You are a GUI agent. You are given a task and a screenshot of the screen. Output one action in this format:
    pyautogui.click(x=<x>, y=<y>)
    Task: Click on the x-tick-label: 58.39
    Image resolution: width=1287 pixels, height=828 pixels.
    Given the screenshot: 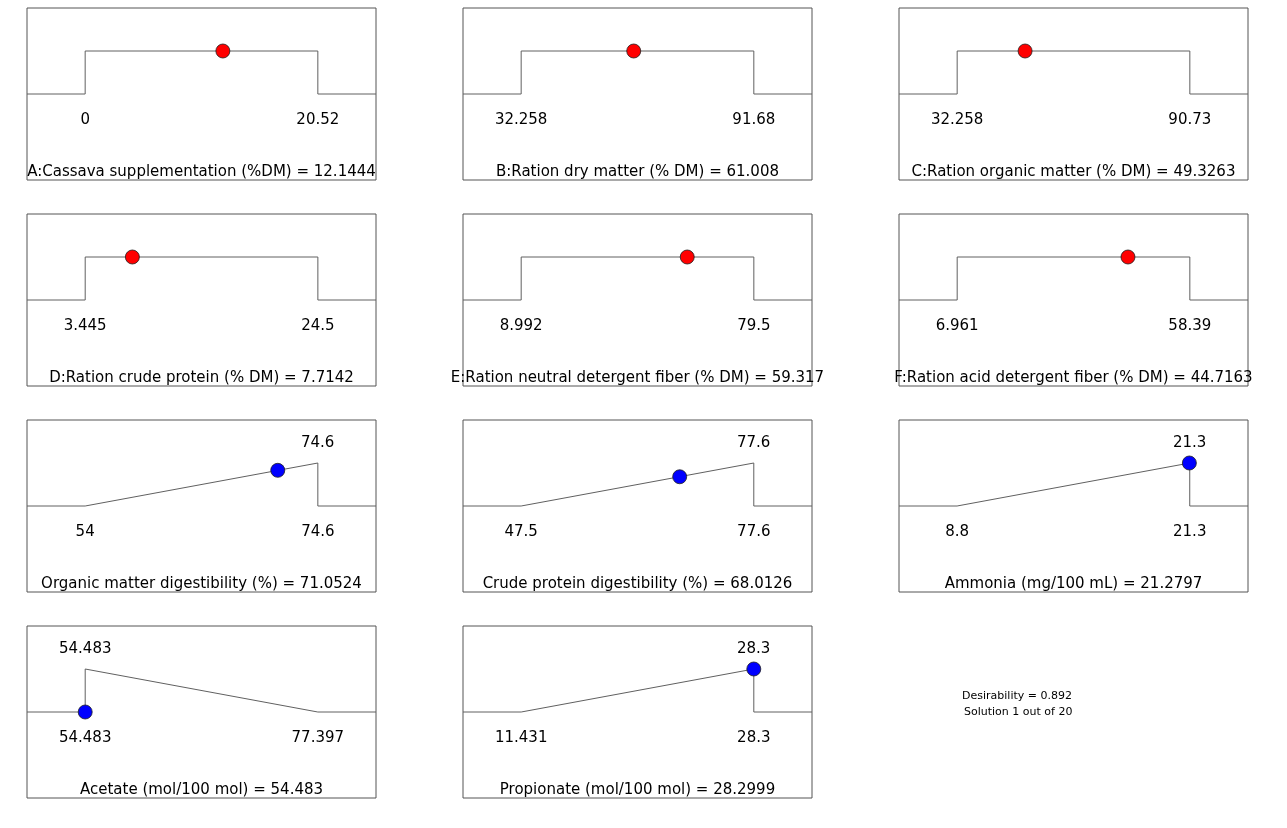 What is the action you would take?
    pyautogui.click(x=1190, y=325)
    